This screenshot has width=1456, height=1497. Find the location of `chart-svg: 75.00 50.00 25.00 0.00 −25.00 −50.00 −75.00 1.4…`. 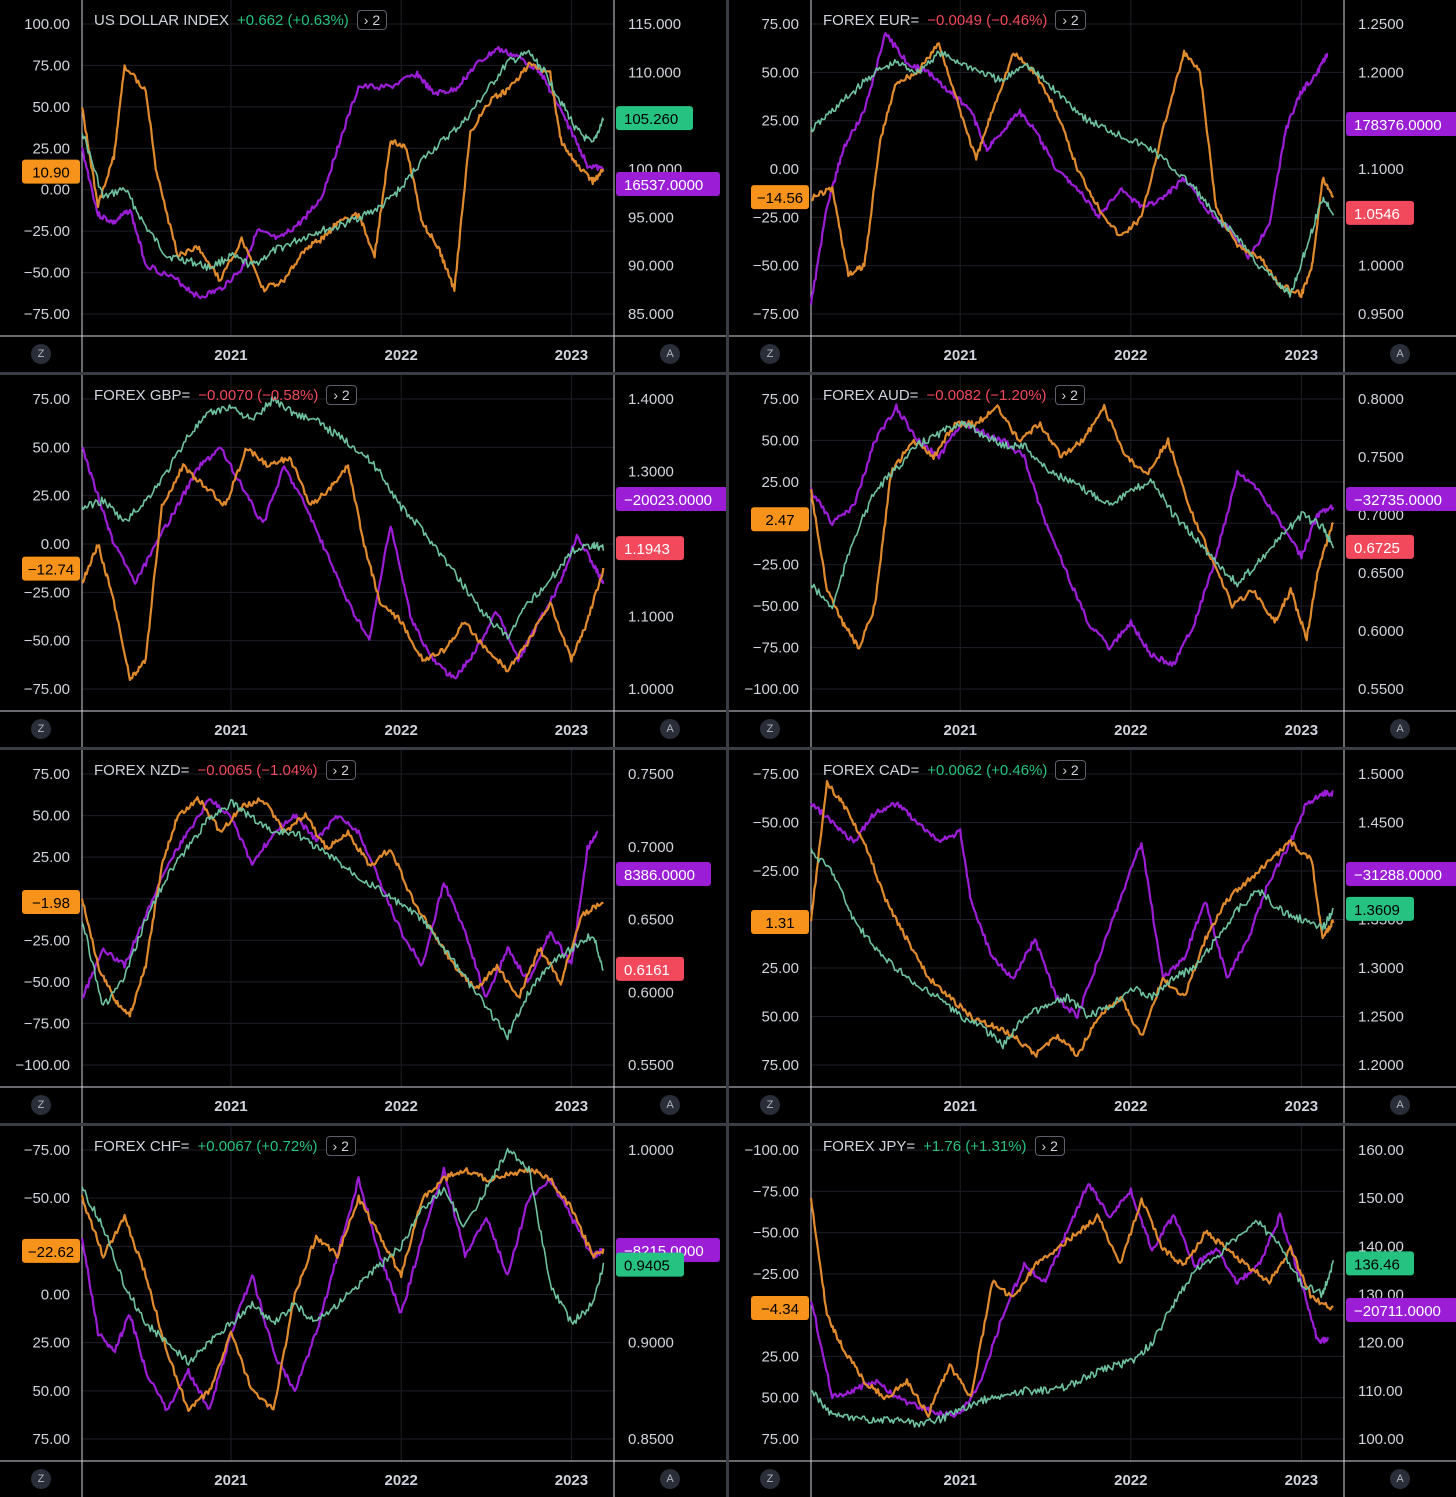

chart-svg: 75.00 50.00 25.00 0.00 −25.00 −50.00 −75.00 1.4… is located at coordinates (363, 561).